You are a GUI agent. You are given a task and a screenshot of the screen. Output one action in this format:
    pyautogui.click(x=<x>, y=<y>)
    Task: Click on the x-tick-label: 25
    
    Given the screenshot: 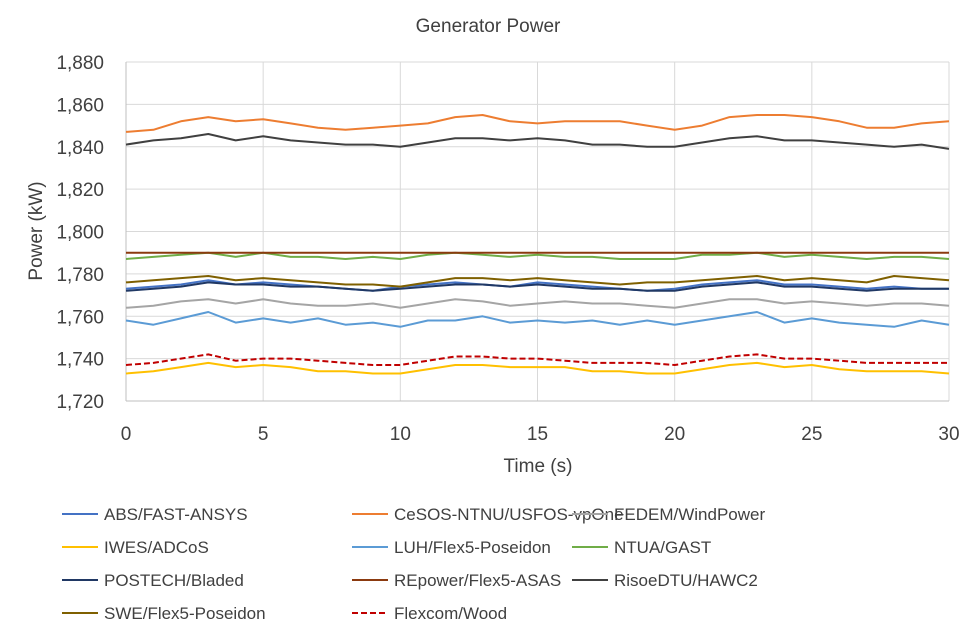 What is the action you would take?
    pyautogui.click(x=811, y=434)
    